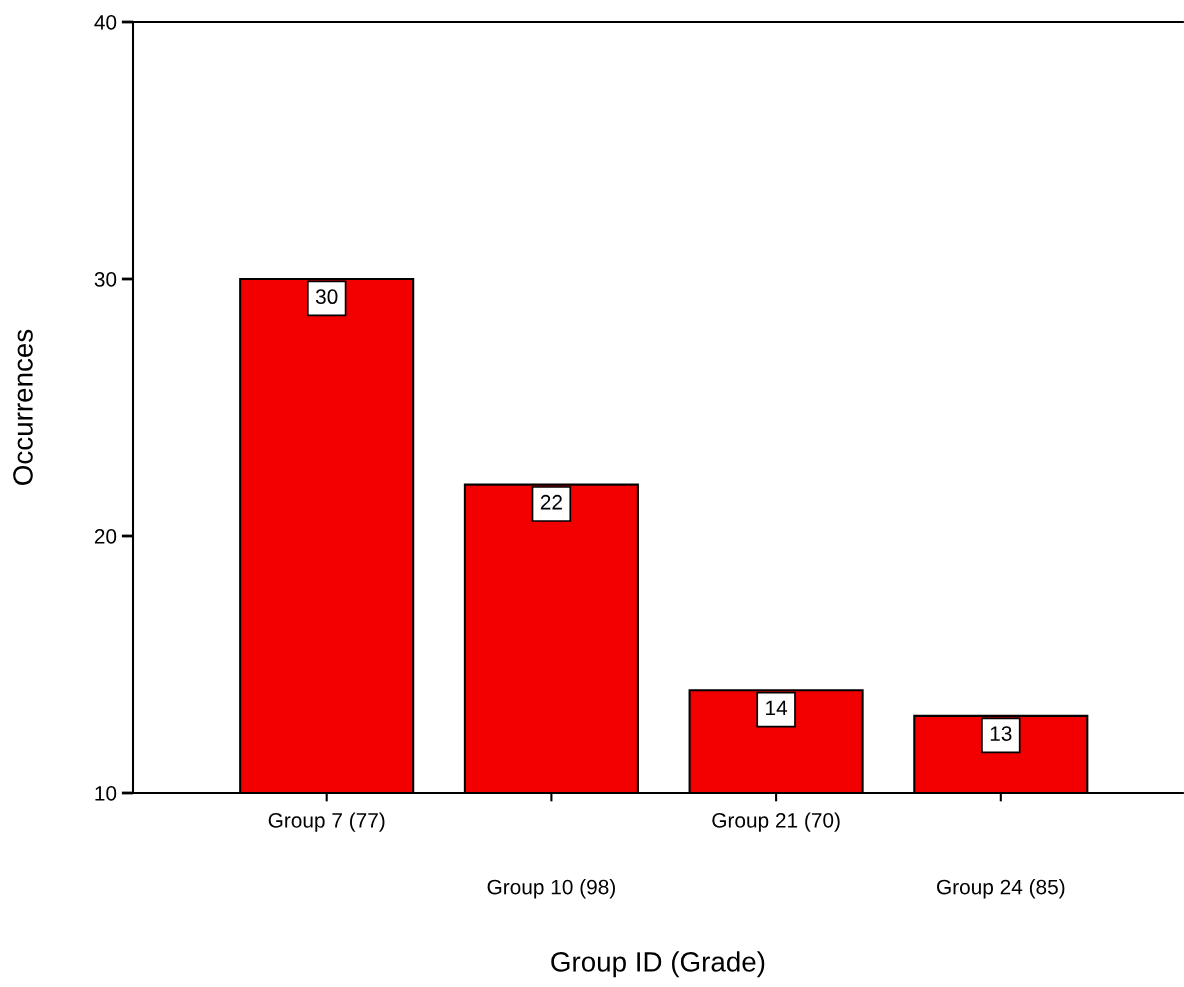 The width and height of the screenshot is (1184, 987). What do you see at coordinates (106, 793) in the screenshot?
I see `y-tick-label: 10` at bounding box center [106, 793].